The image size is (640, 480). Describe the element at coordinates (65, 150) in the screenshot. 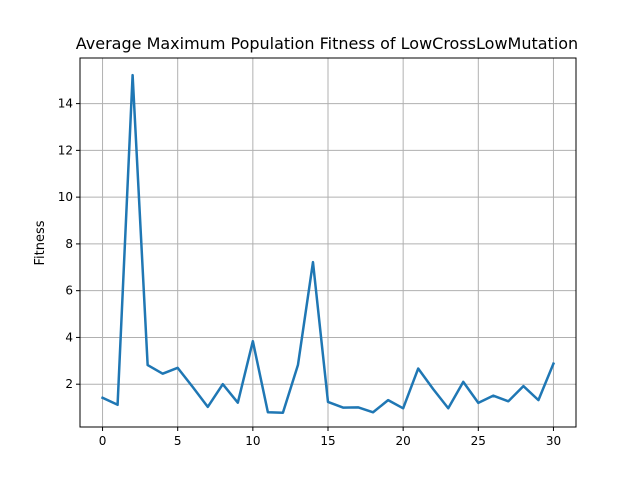

I see `y-tick-label: 12` at that location.